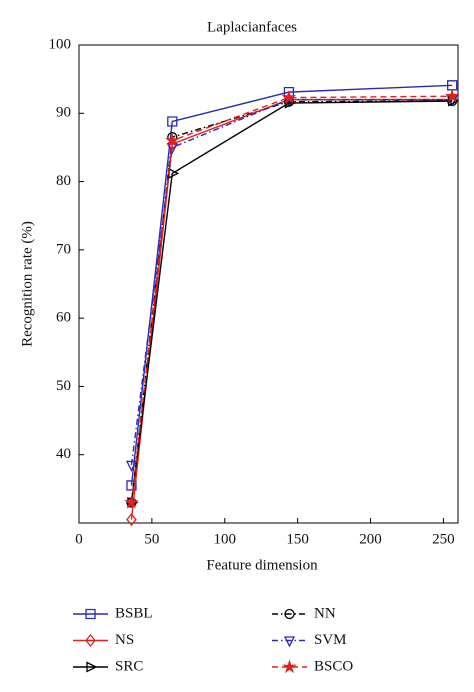 The height and width of the screenshot is (692, 474). I want to click on legend-label: BSBL, so click(134, 613).